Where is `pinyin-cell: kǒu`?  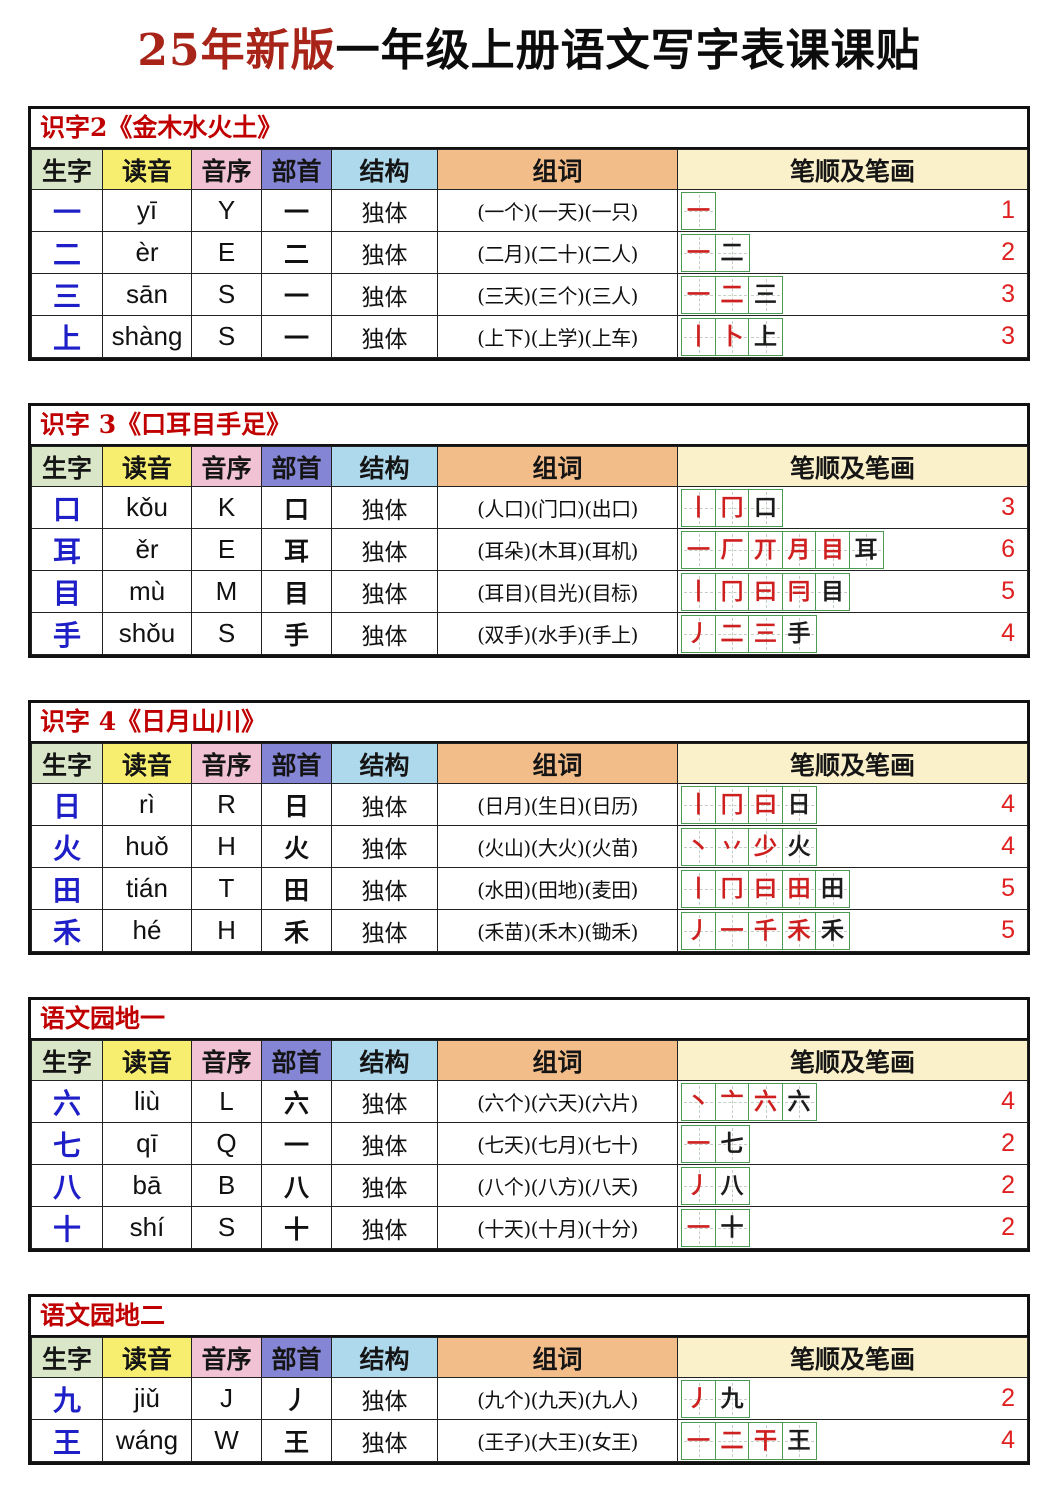
pinyin-cell: kǒu is located at coordinates (147, 507).